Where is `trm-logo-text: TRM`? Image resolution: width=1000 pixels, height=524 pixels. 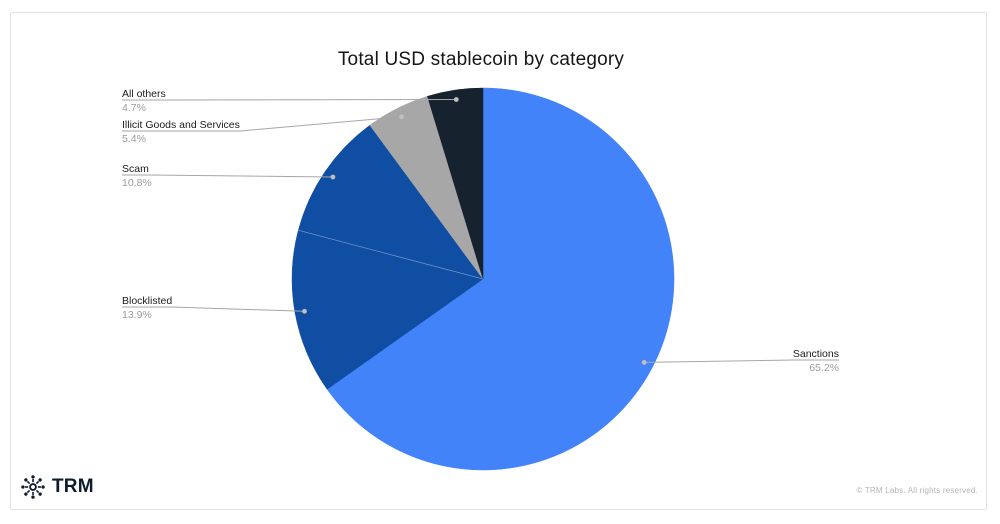 trm-logo-text: TRM is located at coordinates (73, 486).